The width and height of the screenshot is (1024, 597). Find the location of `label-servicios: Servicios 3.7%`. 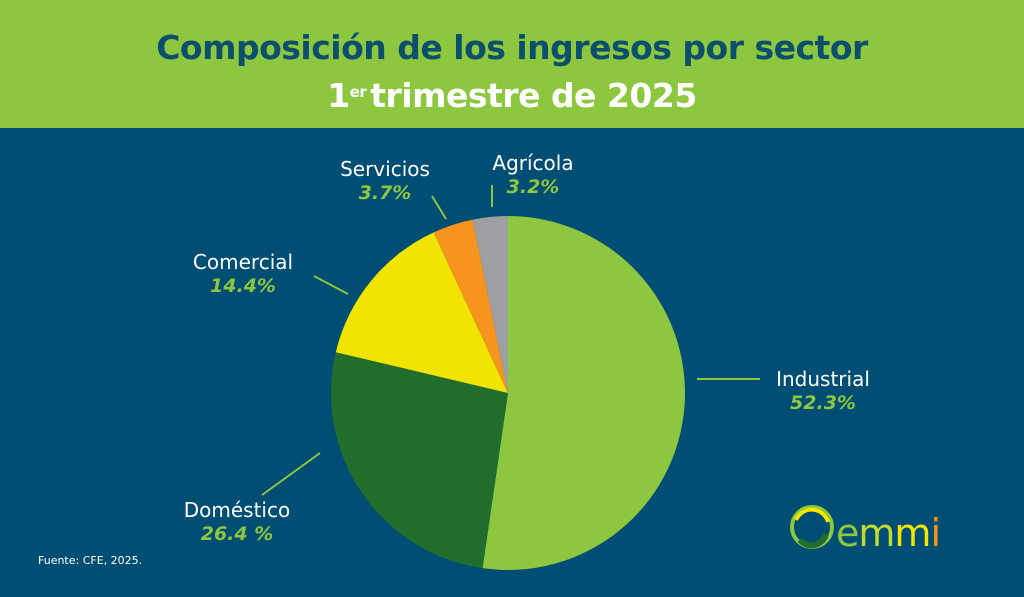

label-servicios: Servicios 3.7% is located at coordinates (385, 181).